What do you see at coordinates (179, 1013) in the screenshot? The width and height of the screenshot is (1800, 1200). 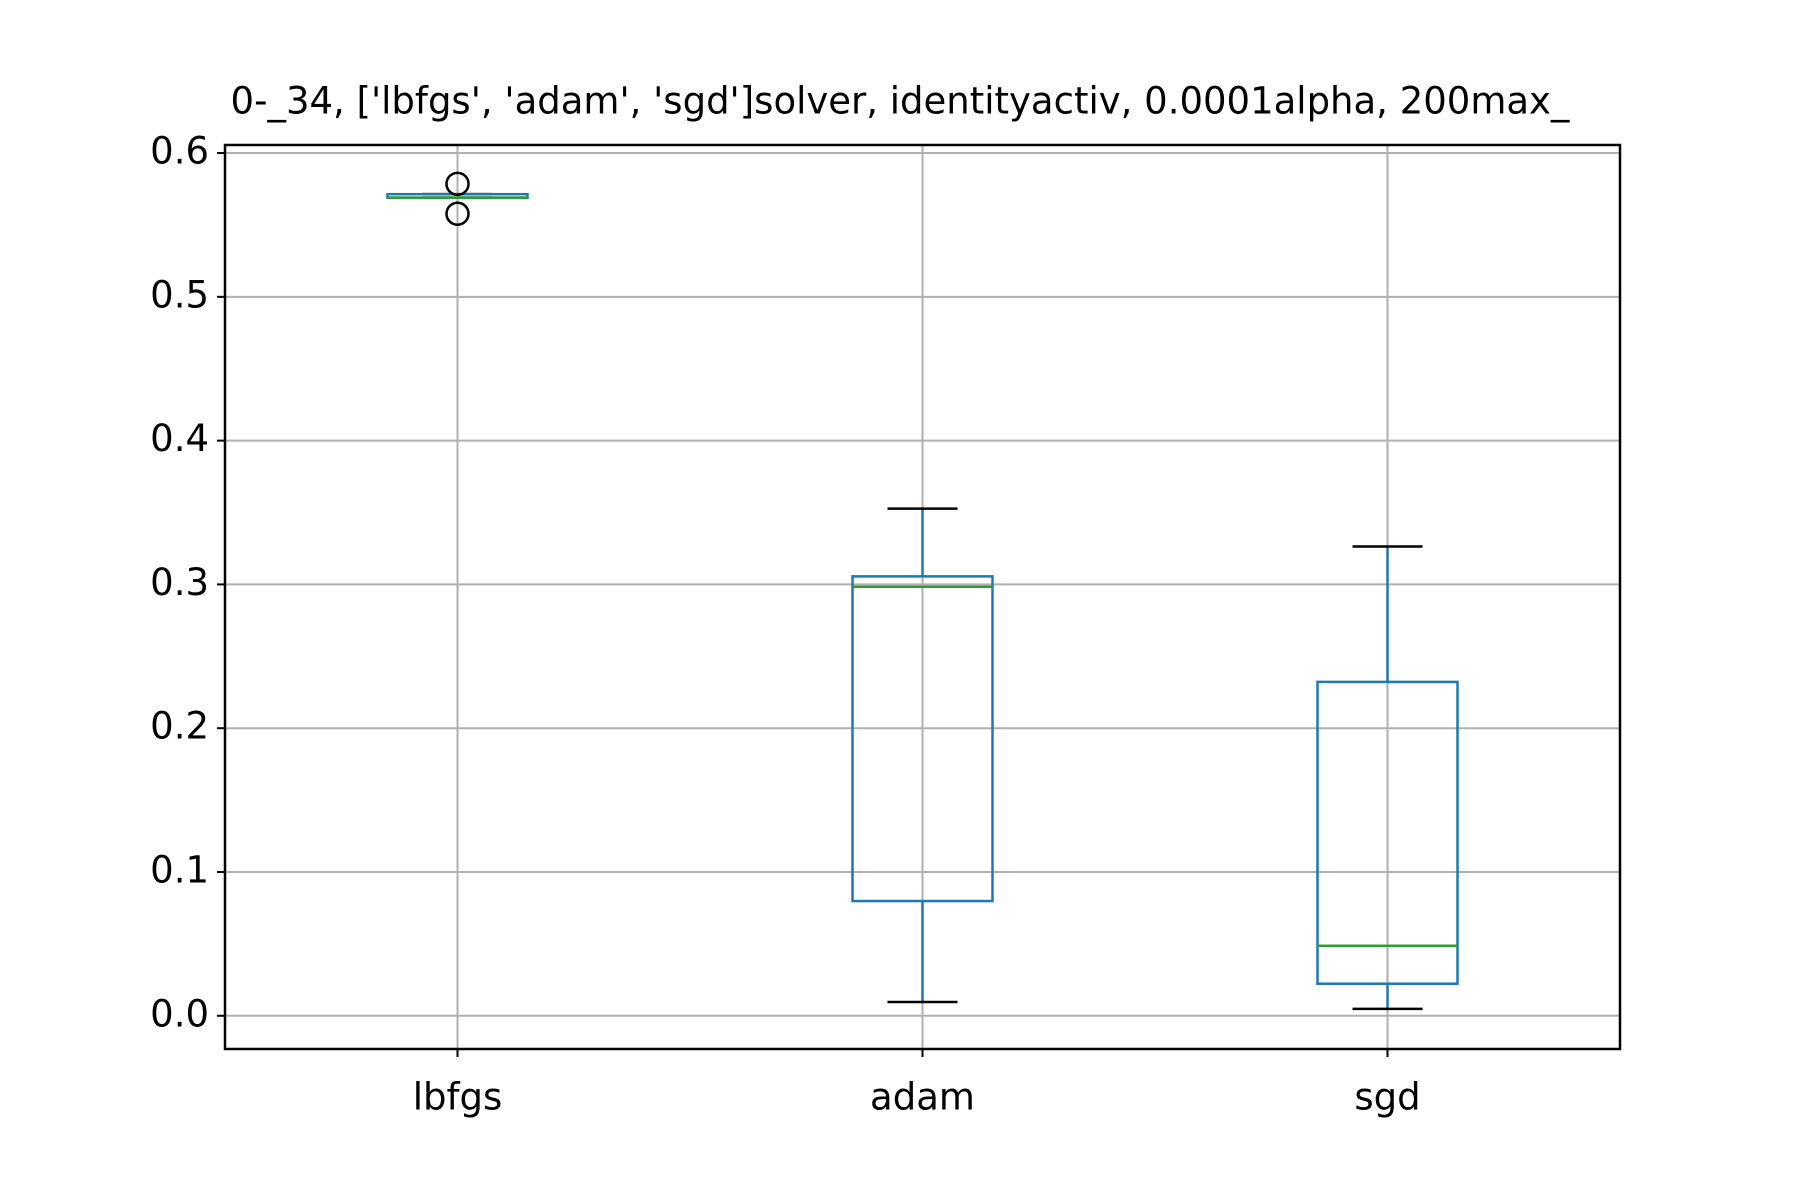 I see `y-tick-label: 0.0` at bounding box center [179, 1013].